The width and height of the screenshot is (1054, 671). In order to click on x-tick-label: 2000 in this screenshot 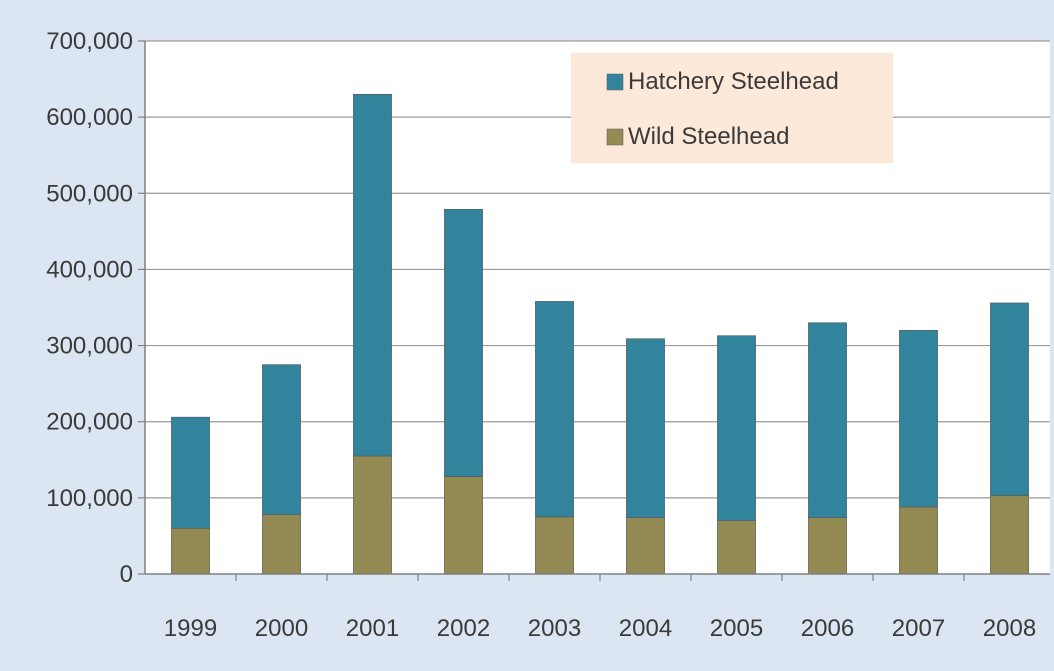, I will do `click(281, 628)`.